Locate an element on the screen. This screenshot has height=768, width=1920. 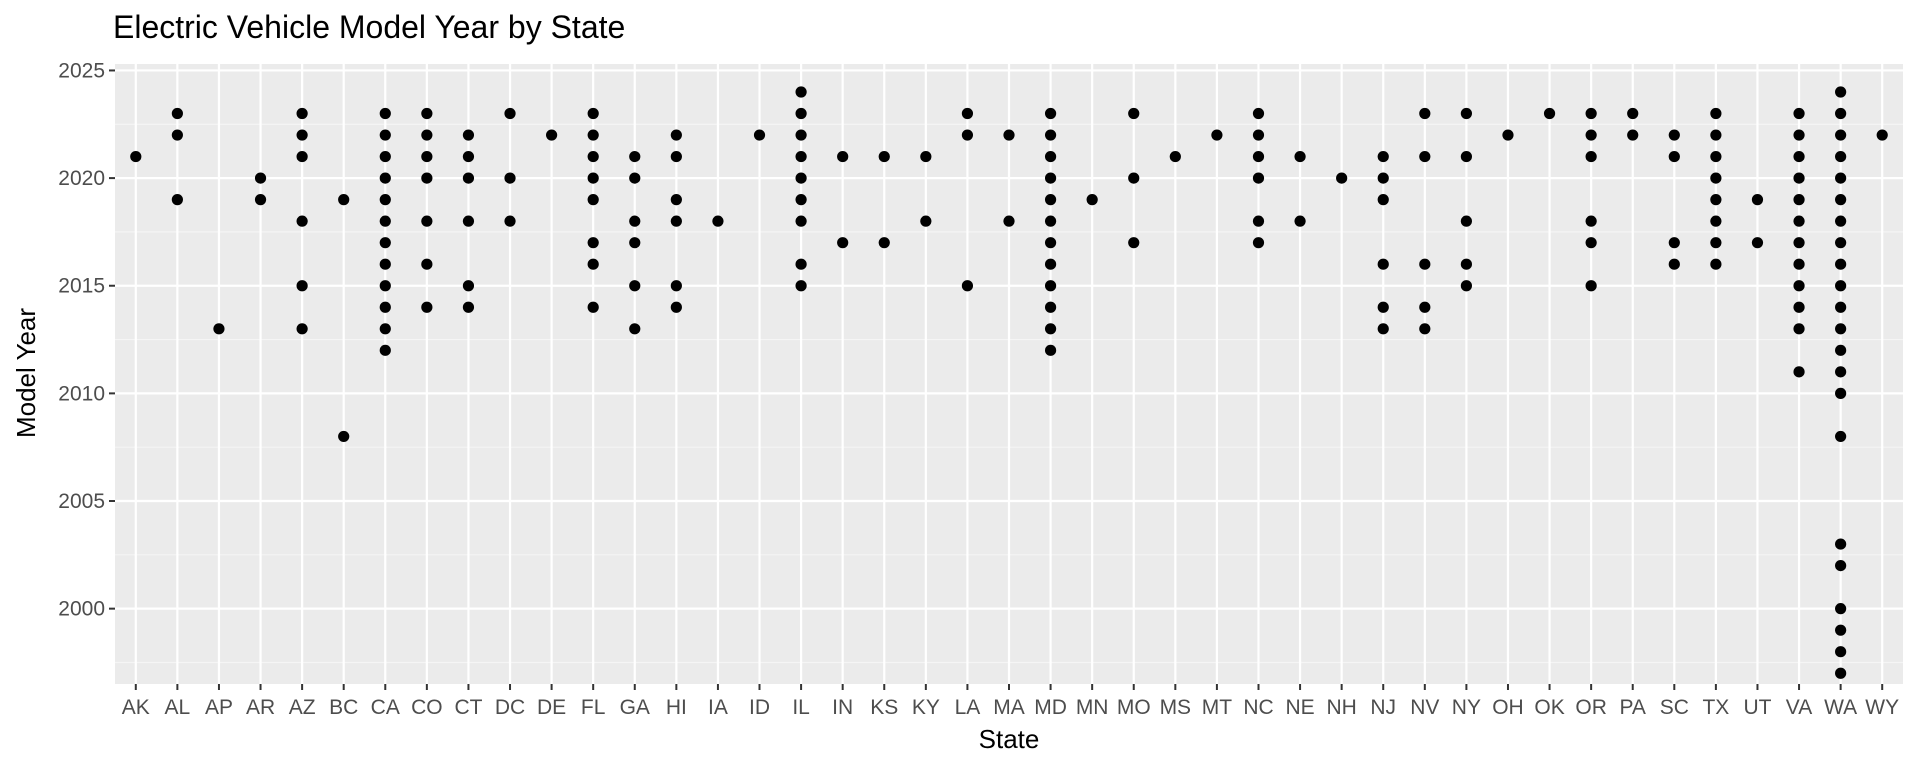
x-tick-label: SC is located at coordinates (1674, 707).